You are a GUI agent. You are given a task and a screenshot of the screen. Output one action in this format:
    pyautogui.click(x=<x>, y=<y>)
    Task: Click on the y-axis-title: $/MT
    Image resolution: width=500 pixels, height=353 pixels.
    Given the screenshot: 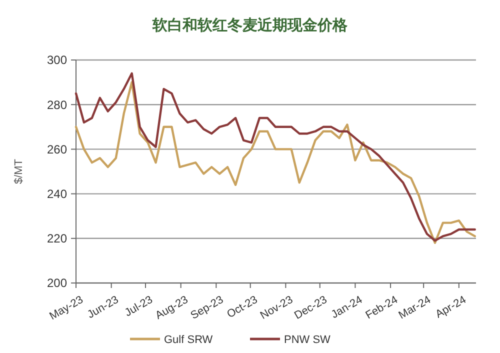 What is the action you would take?
    pyautogui.click(x=19, y=171)
    